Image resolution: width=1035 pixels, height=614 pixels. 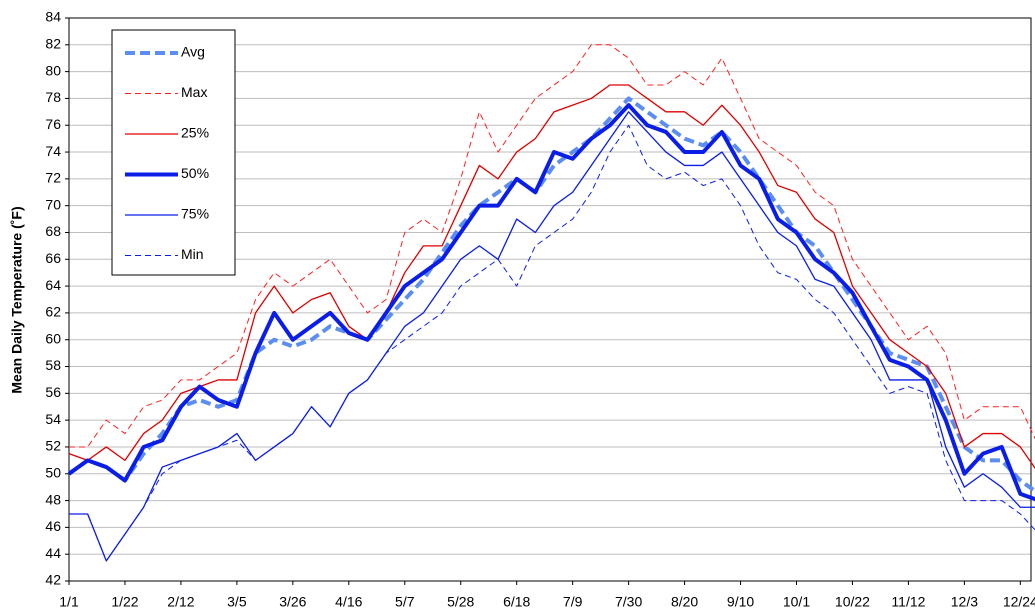 I want to click on y-tick-label: 56, so click(x=53, y=392).